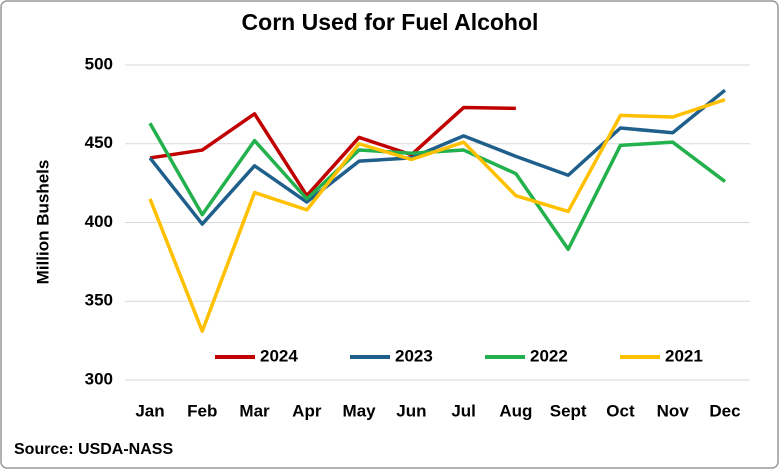 The image size is (779, 469). Describe the element at coordinates (463, 410) in the screenshot. I see `x-tick-label: Jul` at that location.